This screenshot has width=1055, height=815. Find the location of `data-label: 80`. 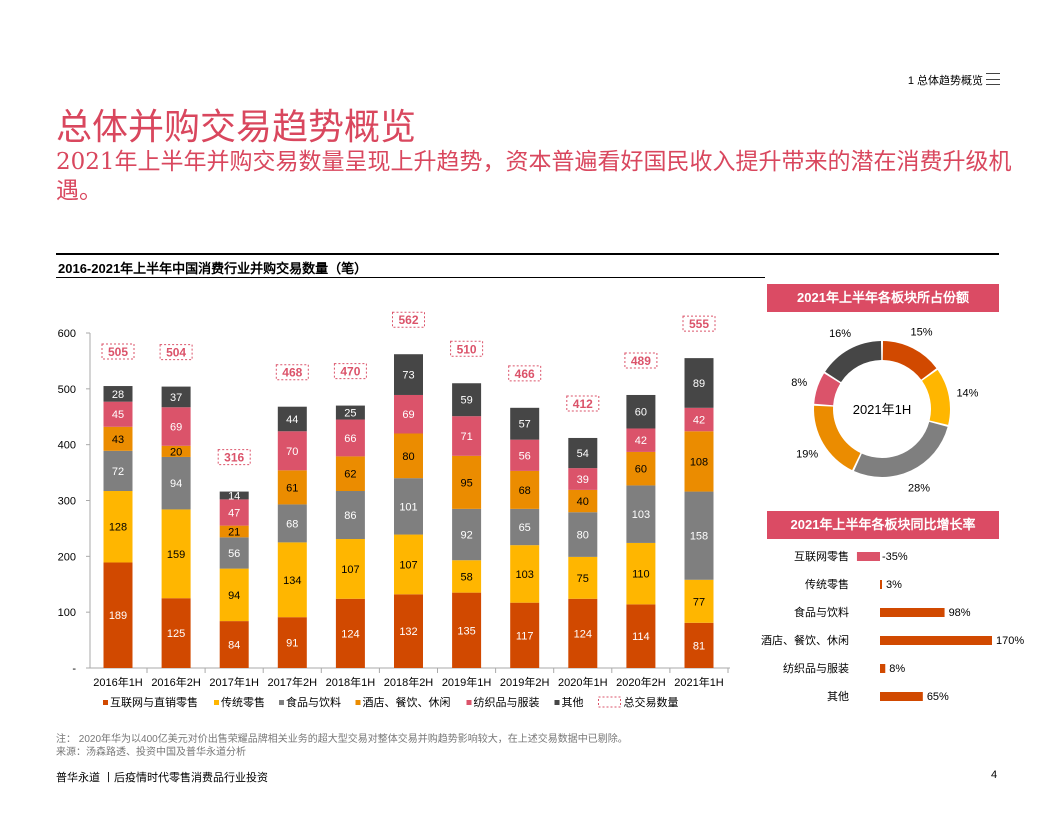

data-label: 80 is located at coordinates (408, 457).